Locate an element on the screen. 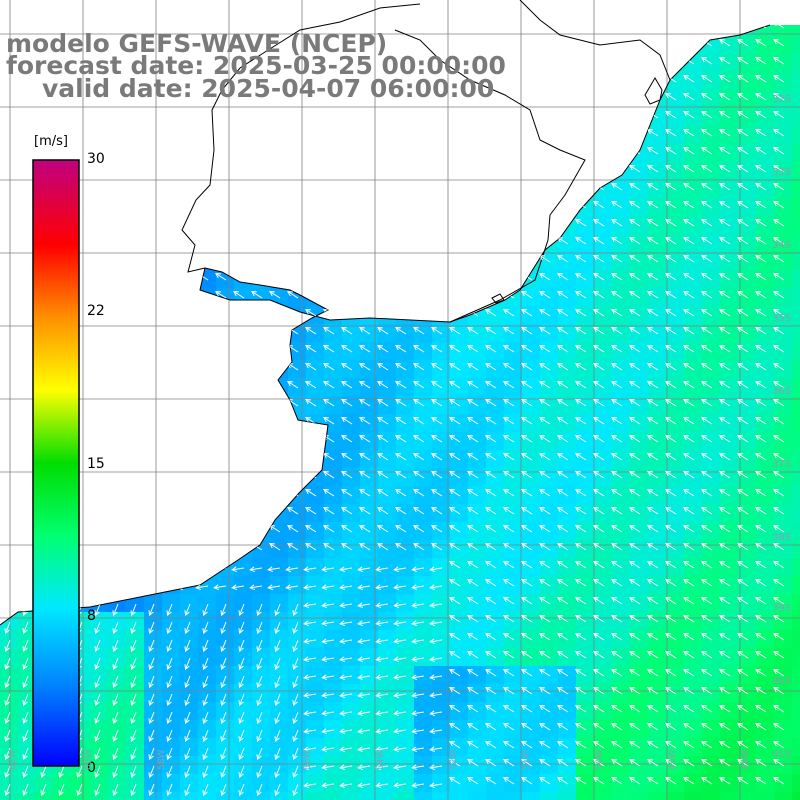 The height and width of the screenshot is (800, 800). lon-label-52w: 52W is located at coordinates (454, 759).